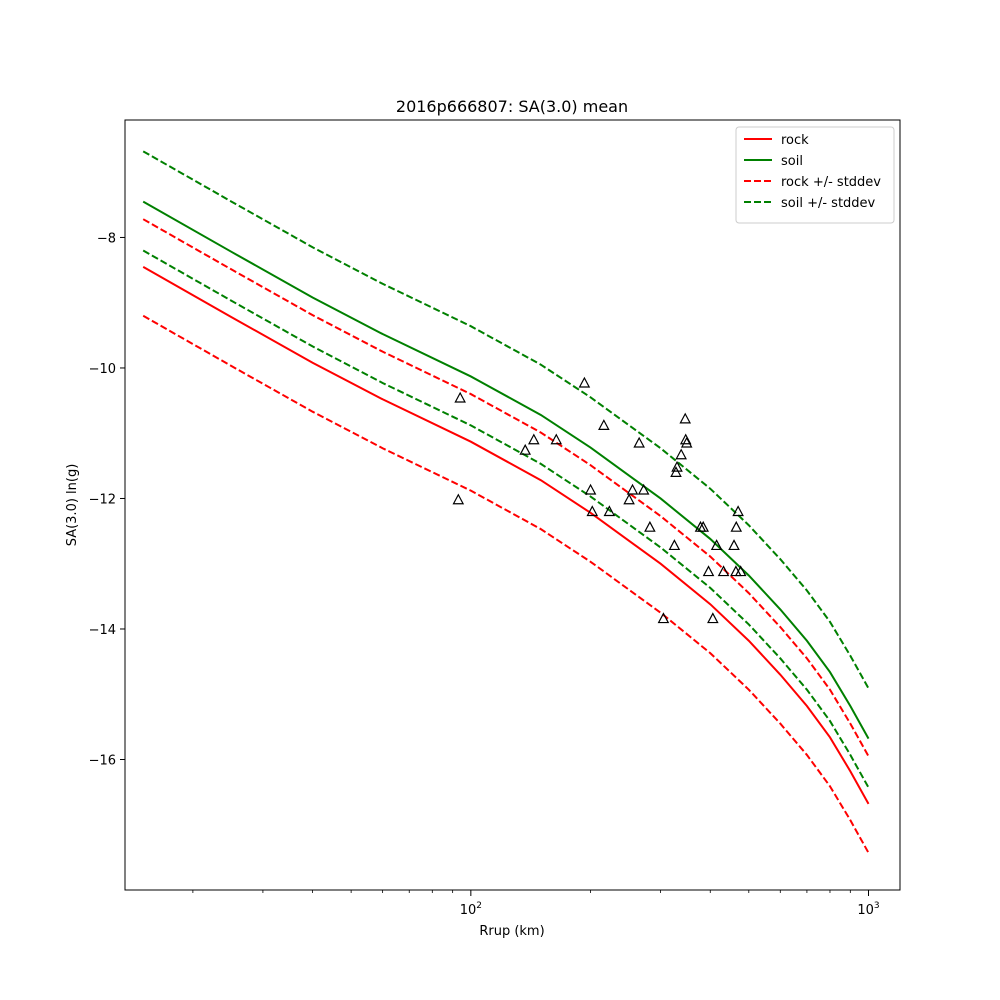 The width and height of the screenshot is (1000, 1000). Describe the element at coordinates (471, 909) in the screenshot. I see `x-tick-label: 10²` at that location.